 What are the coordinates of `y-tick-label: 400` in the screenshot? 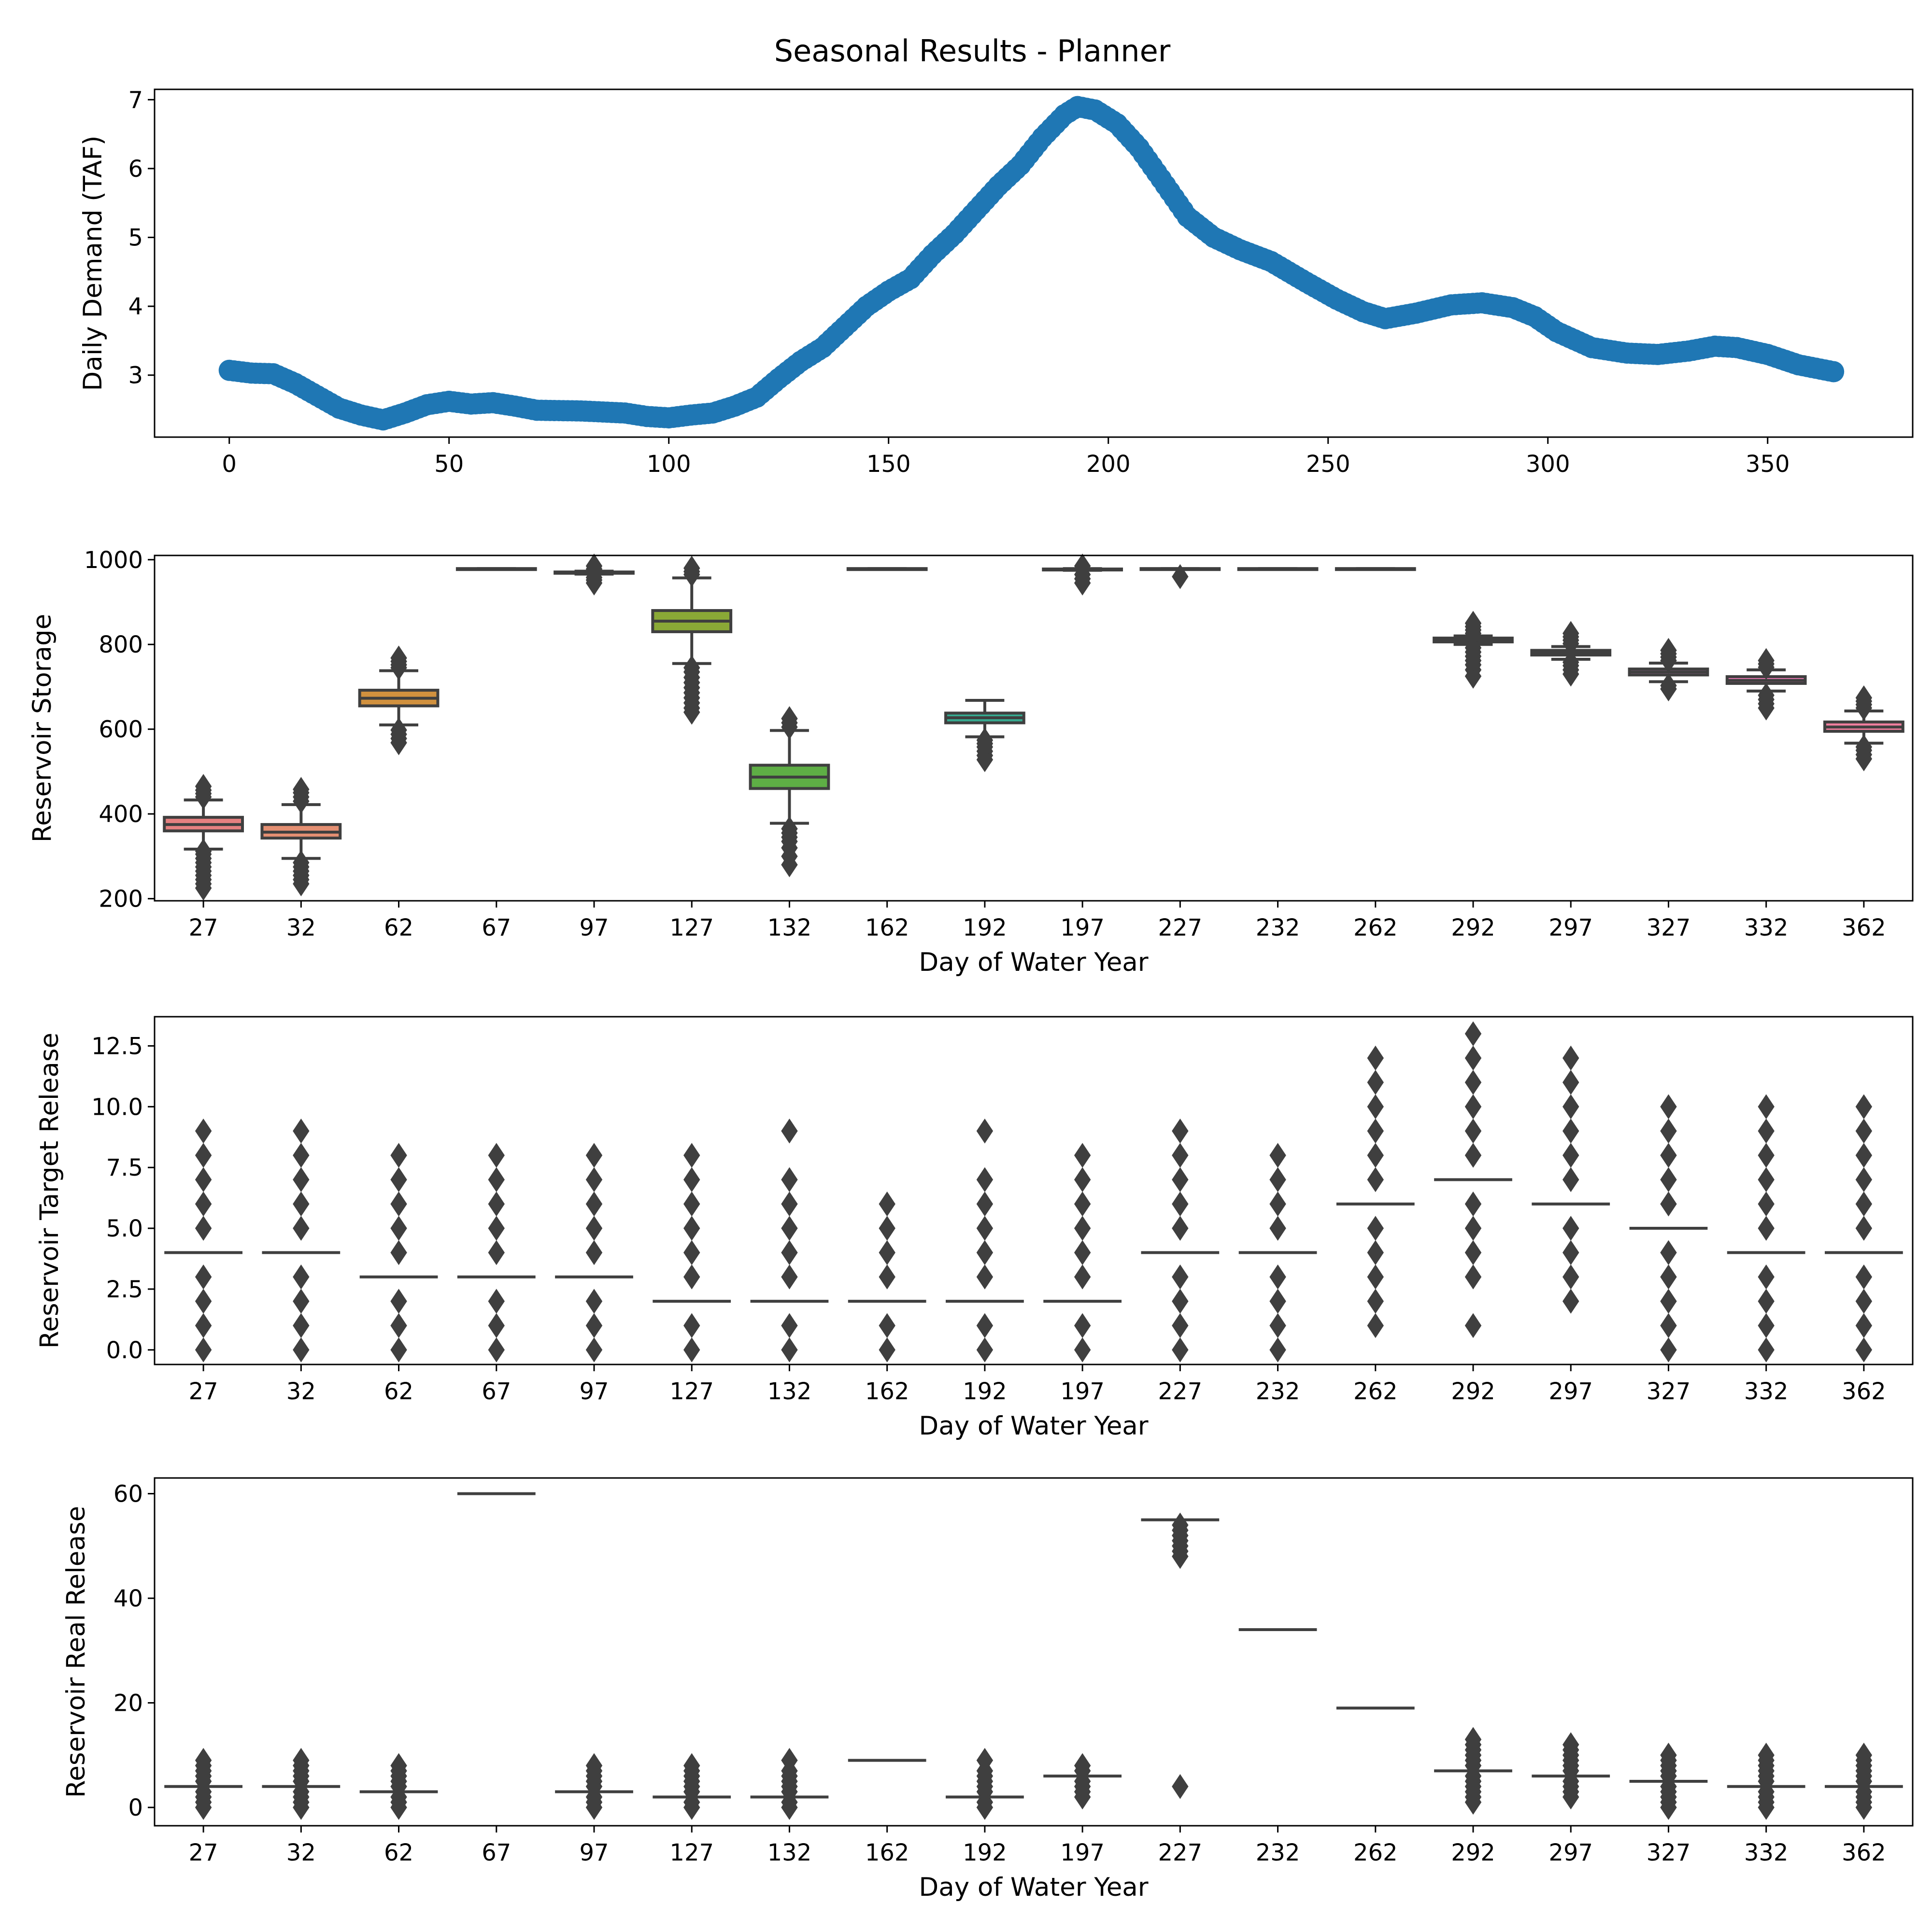 It's located at (121, 814).